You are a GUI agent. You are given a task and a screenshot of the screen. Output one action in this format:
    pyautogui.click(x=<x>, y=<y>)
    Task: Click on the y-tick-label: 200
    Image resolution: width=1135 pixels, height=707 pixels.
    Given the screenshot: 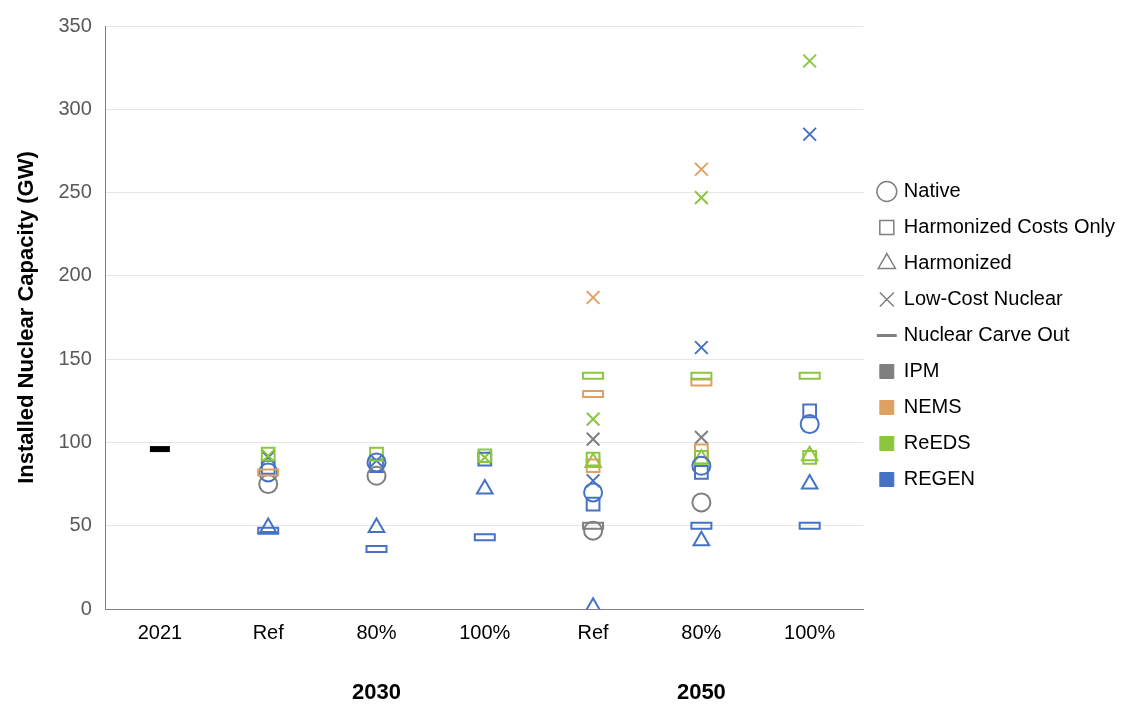 What is the action you would take?
    pyautogui.click(x=75, y=274)
    